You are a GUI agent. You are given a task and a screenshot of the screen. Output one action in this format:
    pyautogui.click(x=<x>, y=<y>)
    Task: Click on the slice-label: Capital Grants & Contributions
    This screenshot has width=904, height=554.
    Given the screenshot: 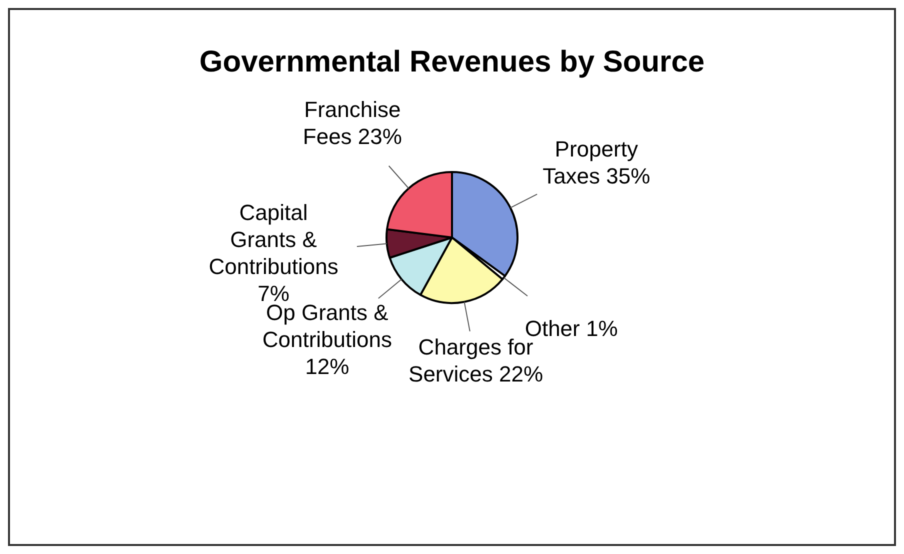 What is the action you would take?
    pyautogui.click(x=273, y=239)
    